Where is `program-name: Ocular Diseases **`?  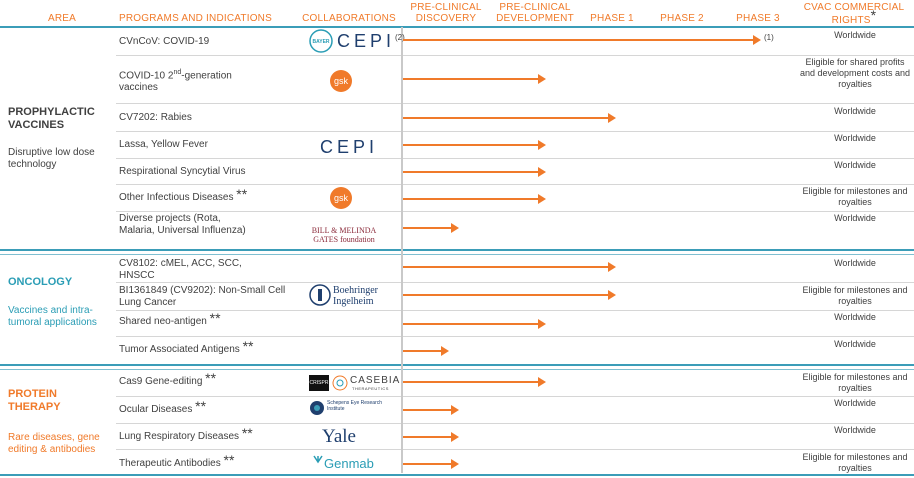 program-name: Ocular Diseases ** is located at coordinates (162, 407).